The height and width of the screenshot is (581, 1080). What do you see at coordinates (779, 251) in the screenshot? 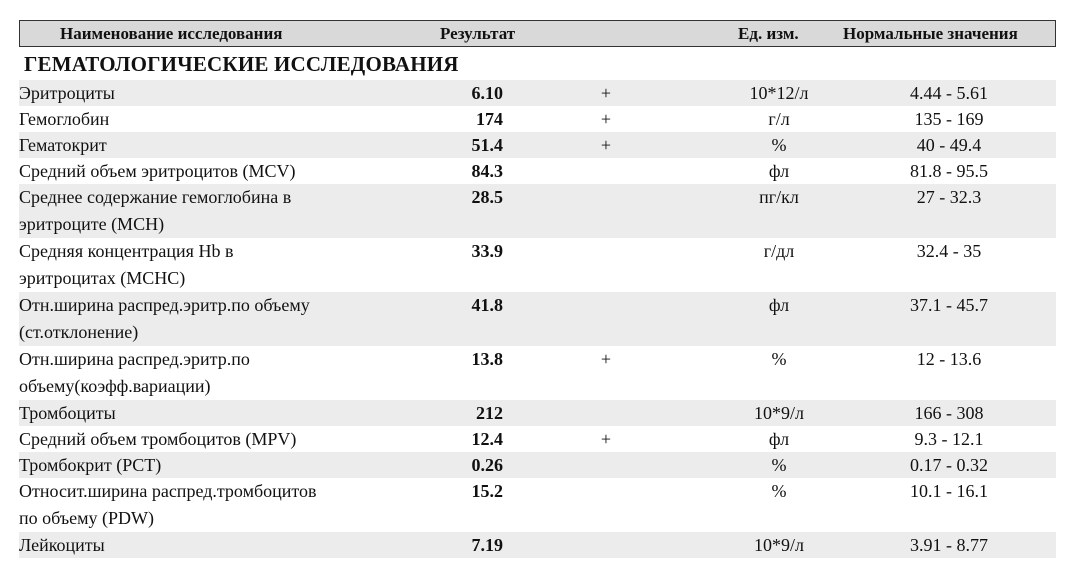
I see `cell-unit: г/дл` at bounding box center [779, 251].